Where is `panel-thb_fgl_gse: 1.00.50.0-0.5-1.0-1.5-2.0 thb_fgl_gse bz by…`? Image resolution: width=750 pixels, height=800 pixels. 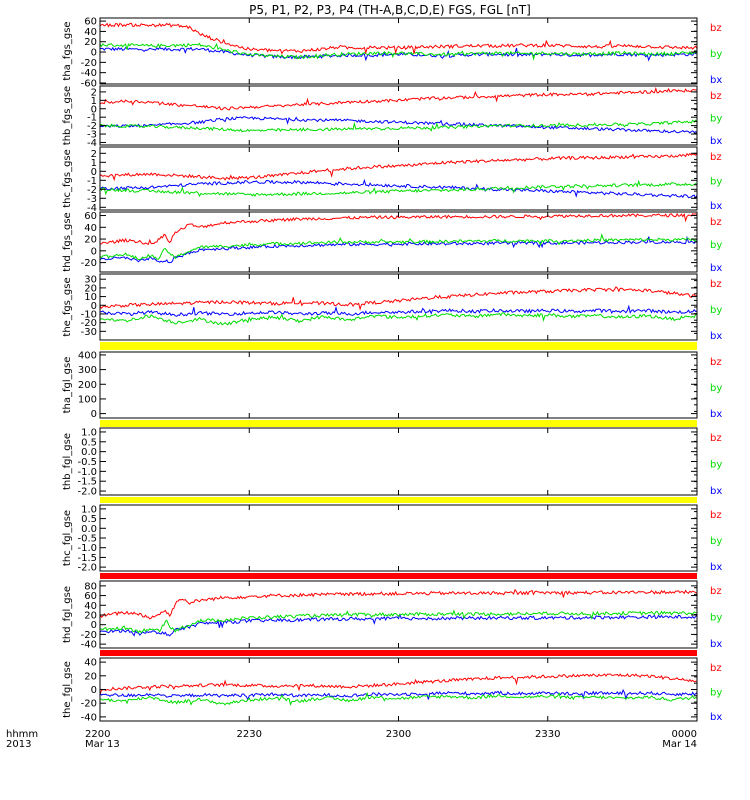
panel-thb_fgl_gse: 1.00.50.0-0.5-1.0-1.5-2.0 thb_fgl_gse bz by… is located at coordinates (392, 462).